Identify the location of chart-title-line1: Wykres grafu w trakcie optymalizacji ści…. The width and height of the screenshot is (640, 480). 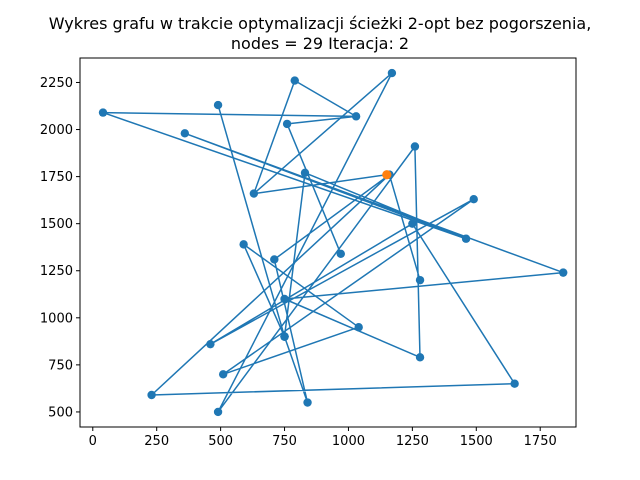
(320, 23).